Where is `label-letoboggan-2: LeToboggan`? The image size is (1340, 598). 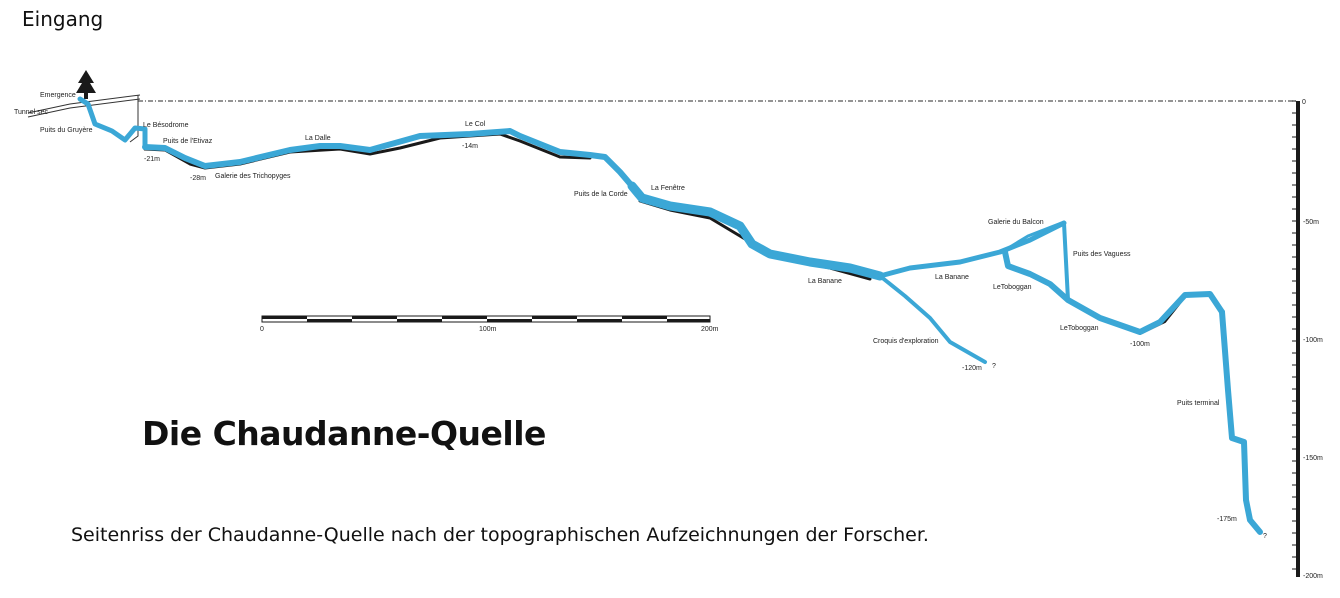 label-letoboggan-2: LeToboggan is located at coordinates (1079, 328).